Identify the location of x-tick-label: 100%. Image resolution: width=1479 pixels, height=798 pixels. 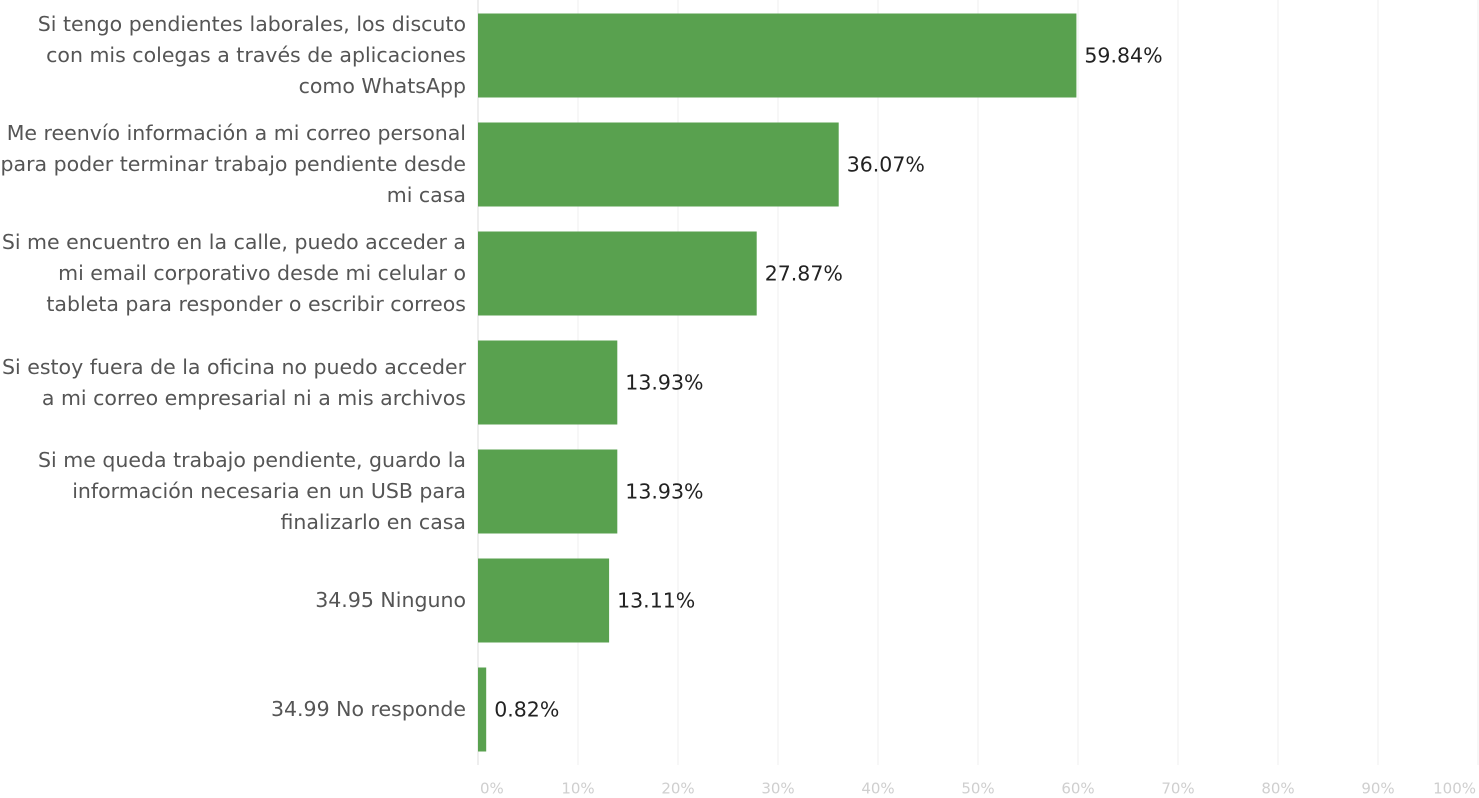
(1454, 789).